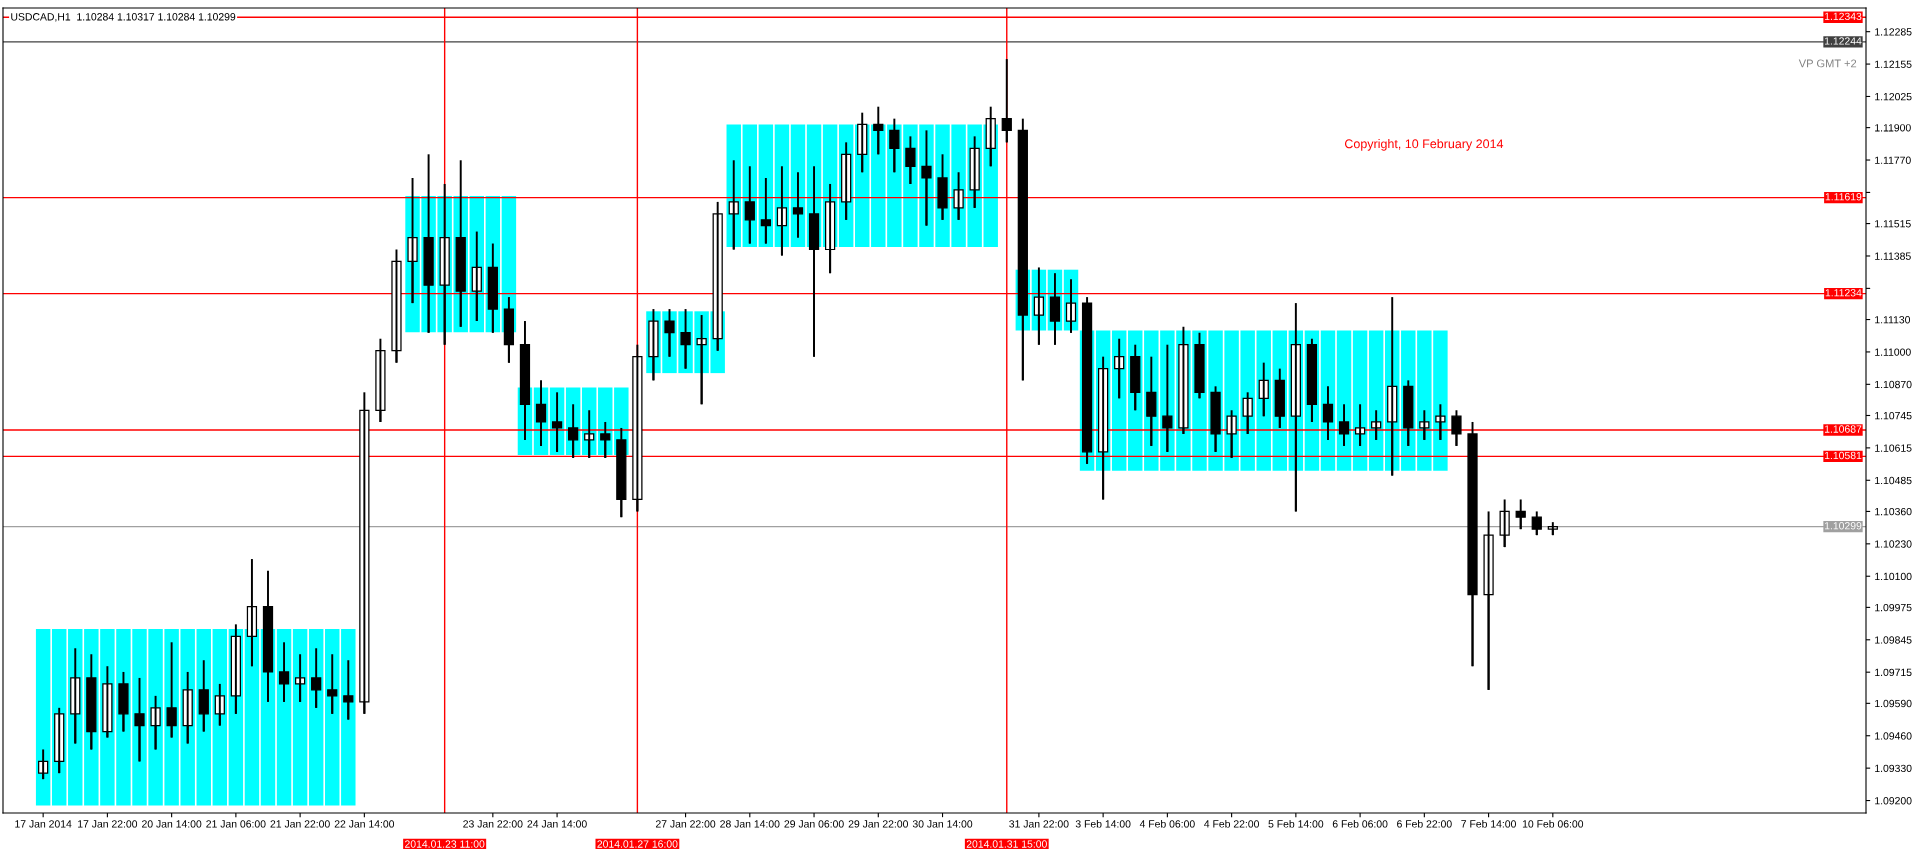  What do you see at coordinates (1843, 16) in the screenshot?
I see `ref-line-label: 1.12343` at bounding box center [1843, 16].